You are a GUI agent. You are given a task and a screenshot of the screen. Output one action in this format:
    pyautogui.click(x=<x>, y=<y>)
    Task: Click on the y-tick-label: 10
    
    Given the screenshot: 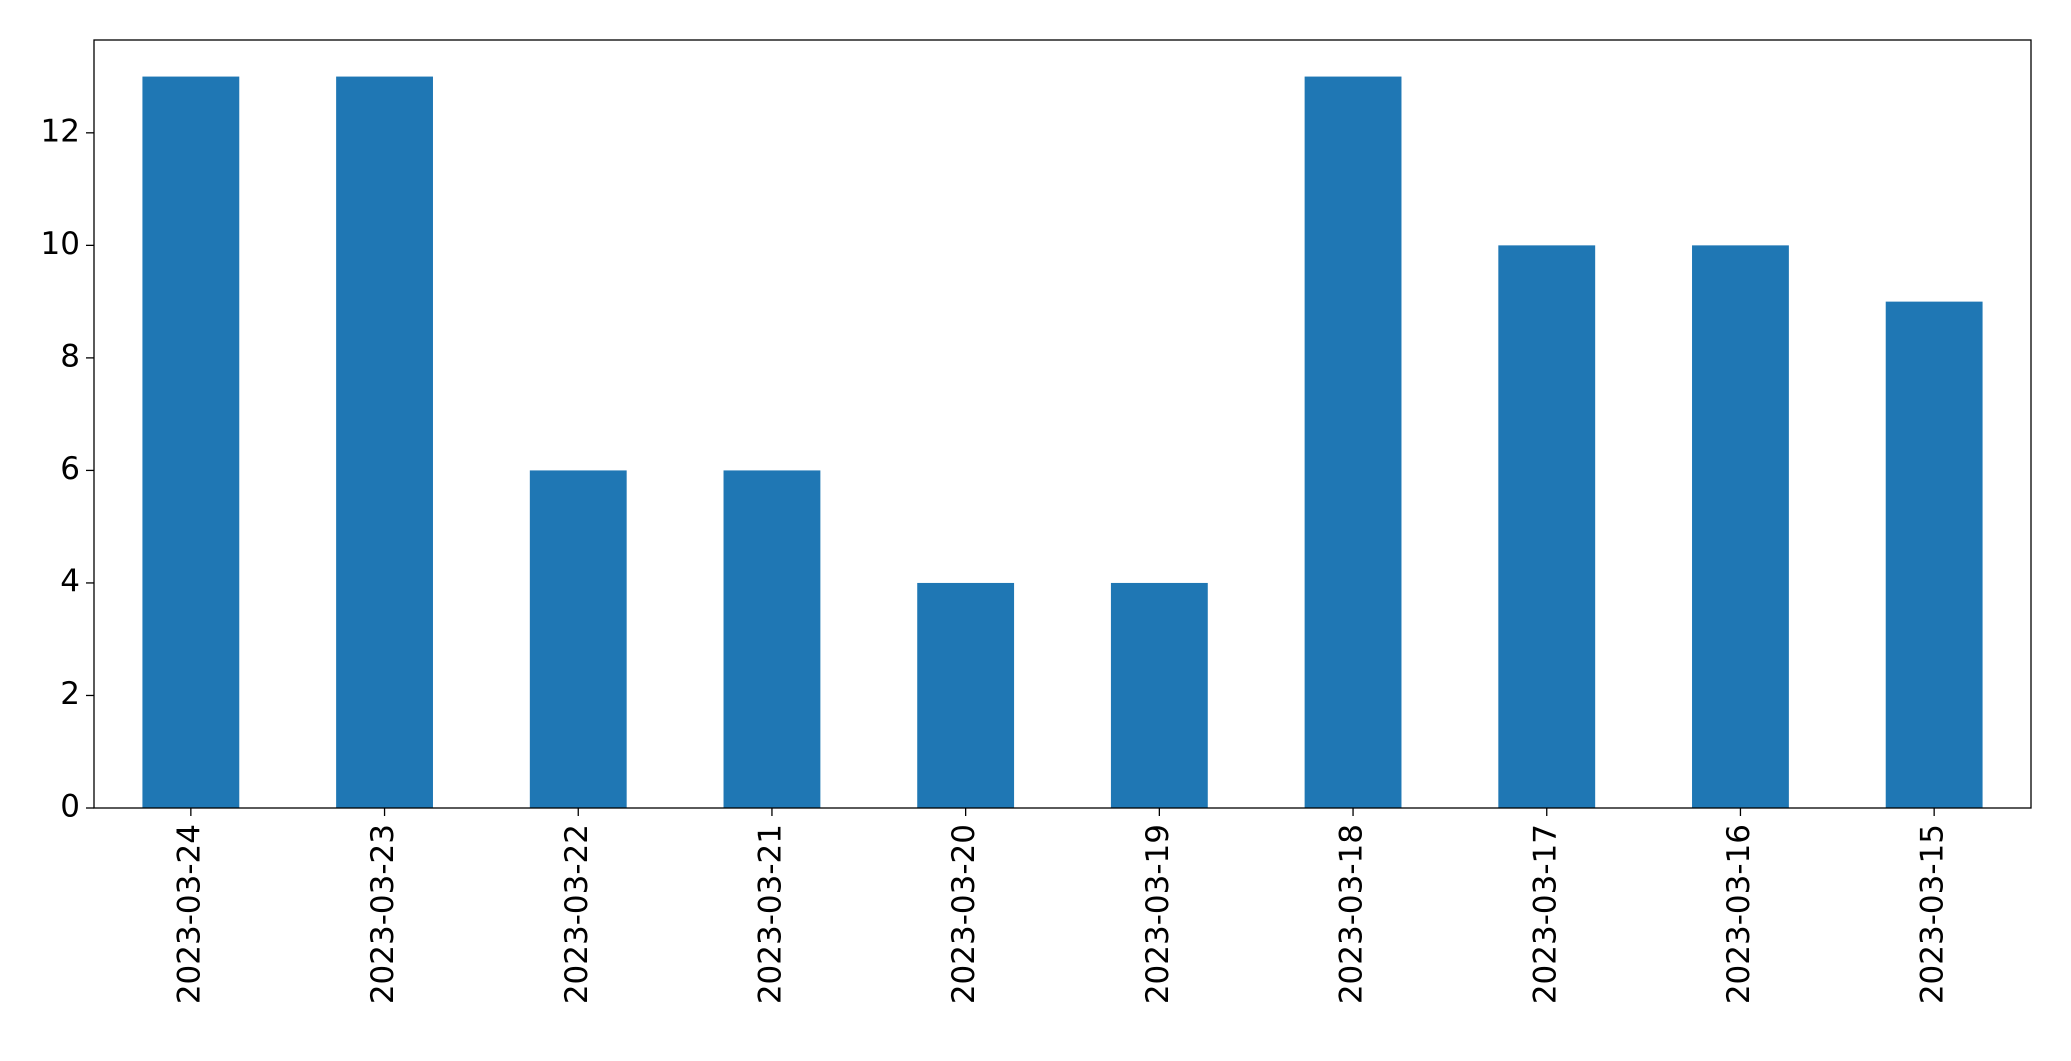 What is the action you would take?
    pyautogui.click(x=60, y=244)
    